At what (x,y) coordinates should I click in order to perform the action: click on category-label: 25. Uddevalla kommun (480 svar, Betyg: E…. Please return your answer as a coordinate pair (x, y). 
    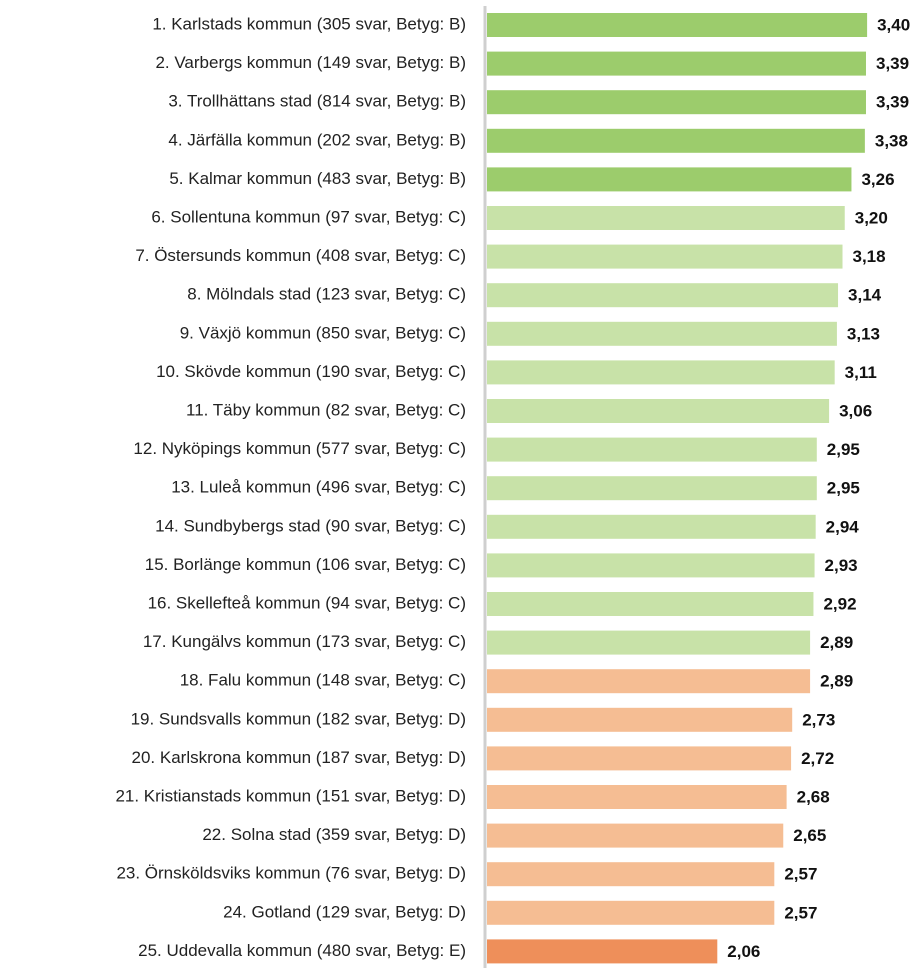
    Looking at the image, I should click on (302, 950).